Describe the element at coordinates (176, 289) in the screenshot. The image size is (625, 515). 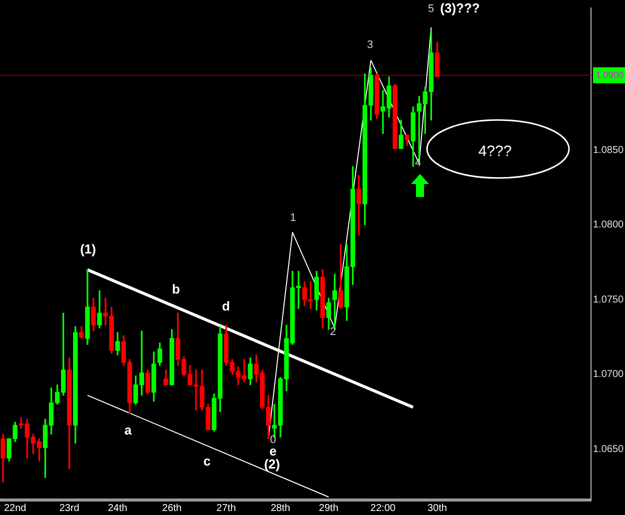
I see `annotation: b` at that location.